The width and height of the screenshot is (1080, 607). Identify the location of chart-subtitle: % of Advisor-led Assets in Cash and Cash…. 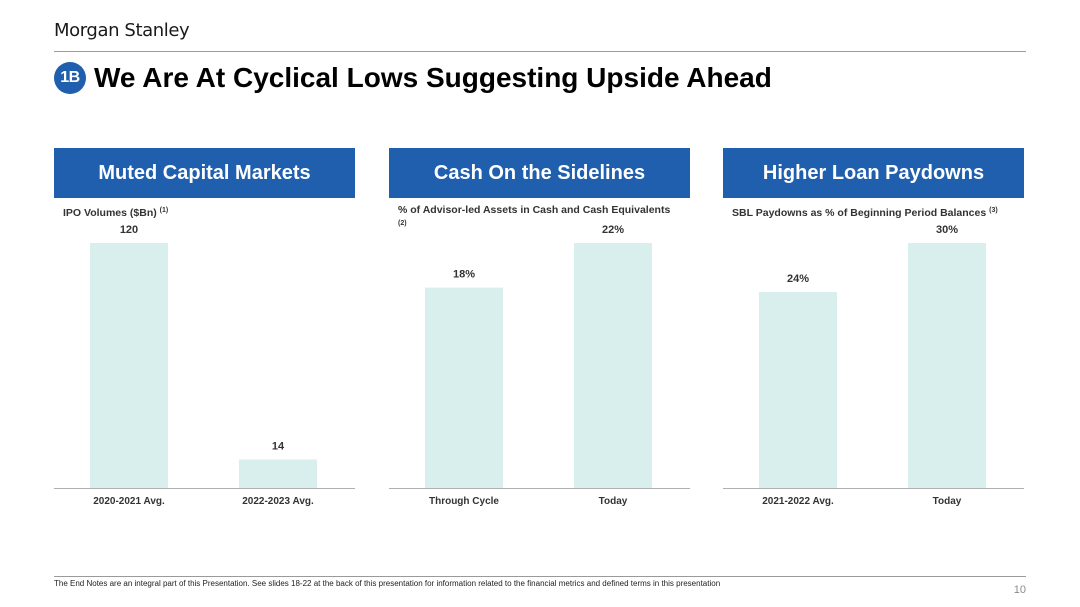
(538, 218).